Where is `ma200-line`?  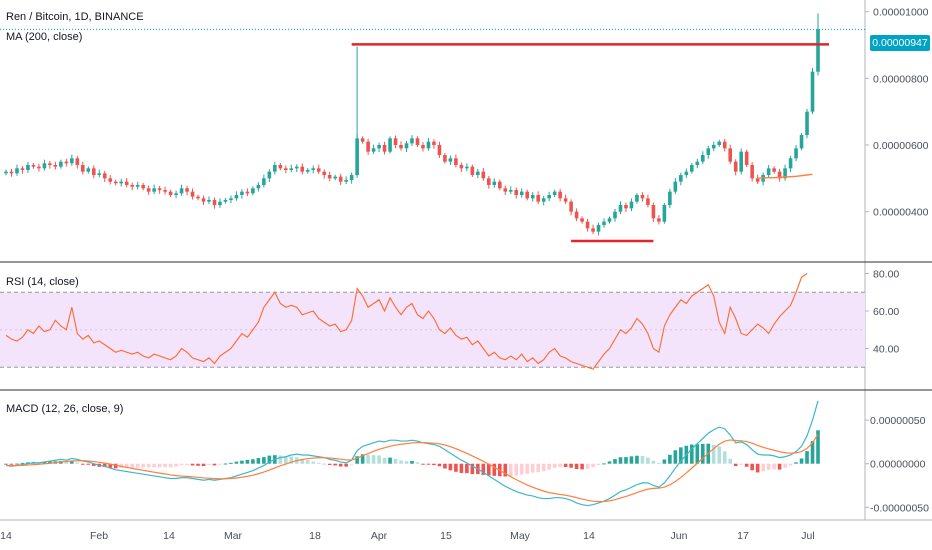 ma200-line is located at coordinates (785, 176).